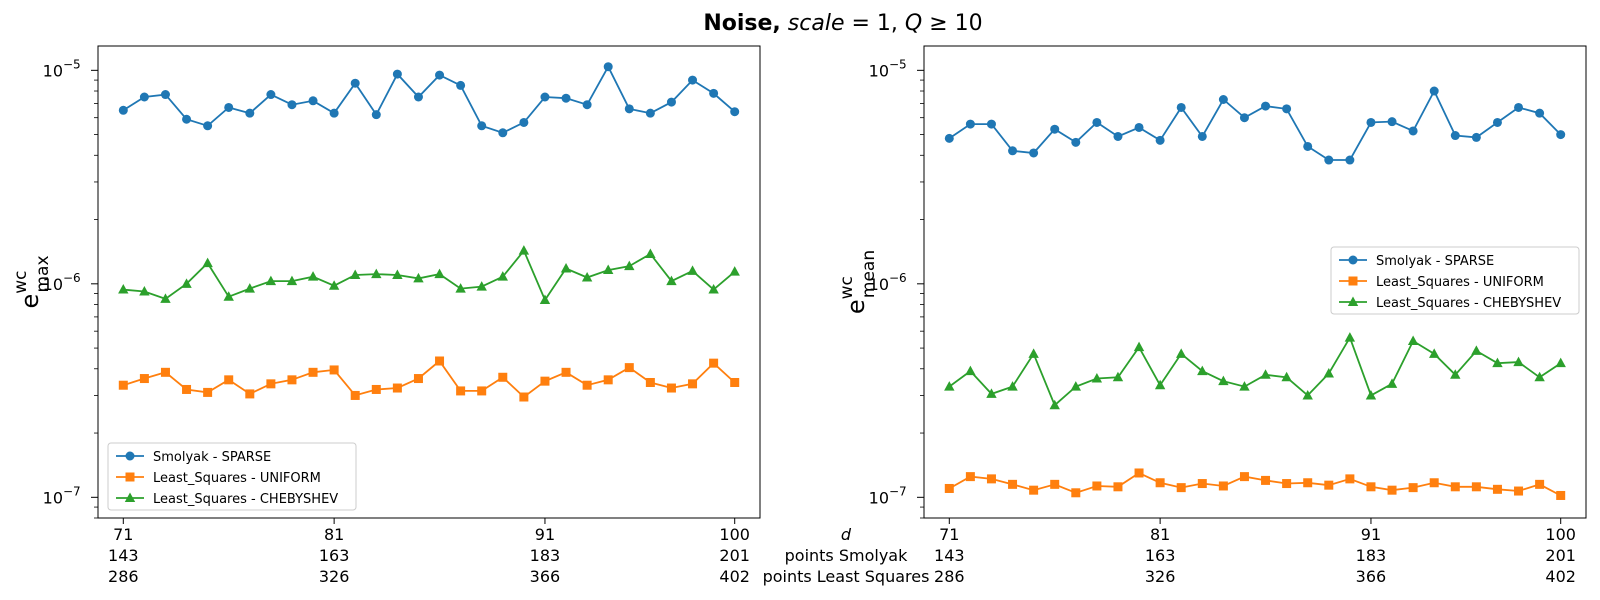  Describe the element at coordinates (334, 555) in the screenshot. I see `x-tick-label: 163` at that location.